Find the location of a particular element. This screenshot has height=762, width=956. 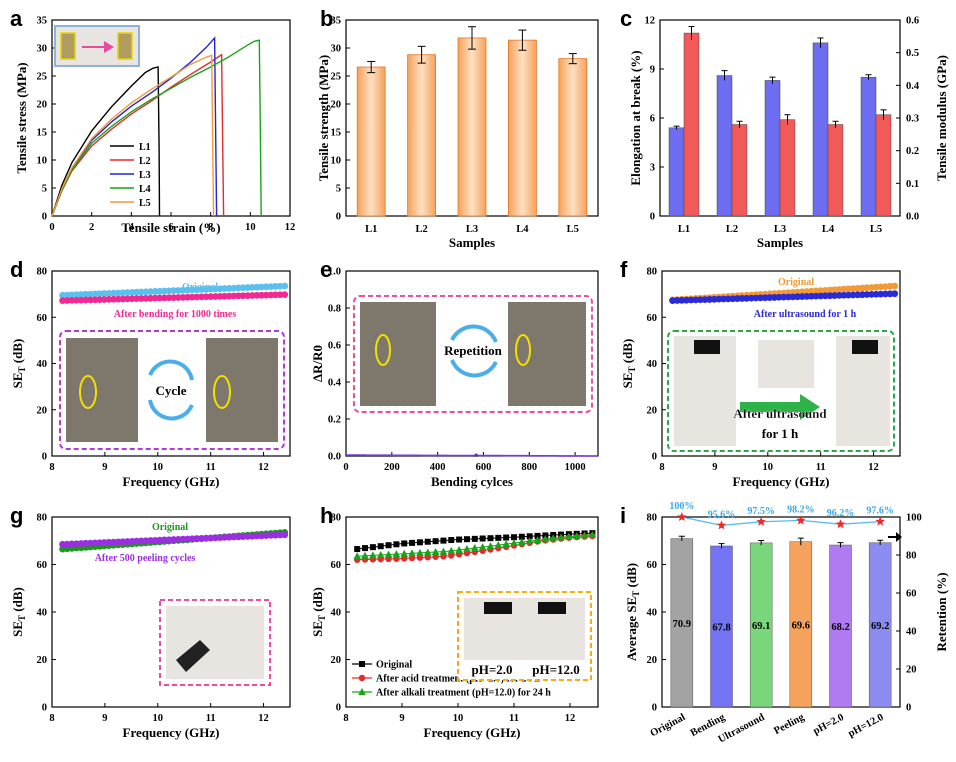

panel-c-bar-L2-left is located at coordinates (724, 146).